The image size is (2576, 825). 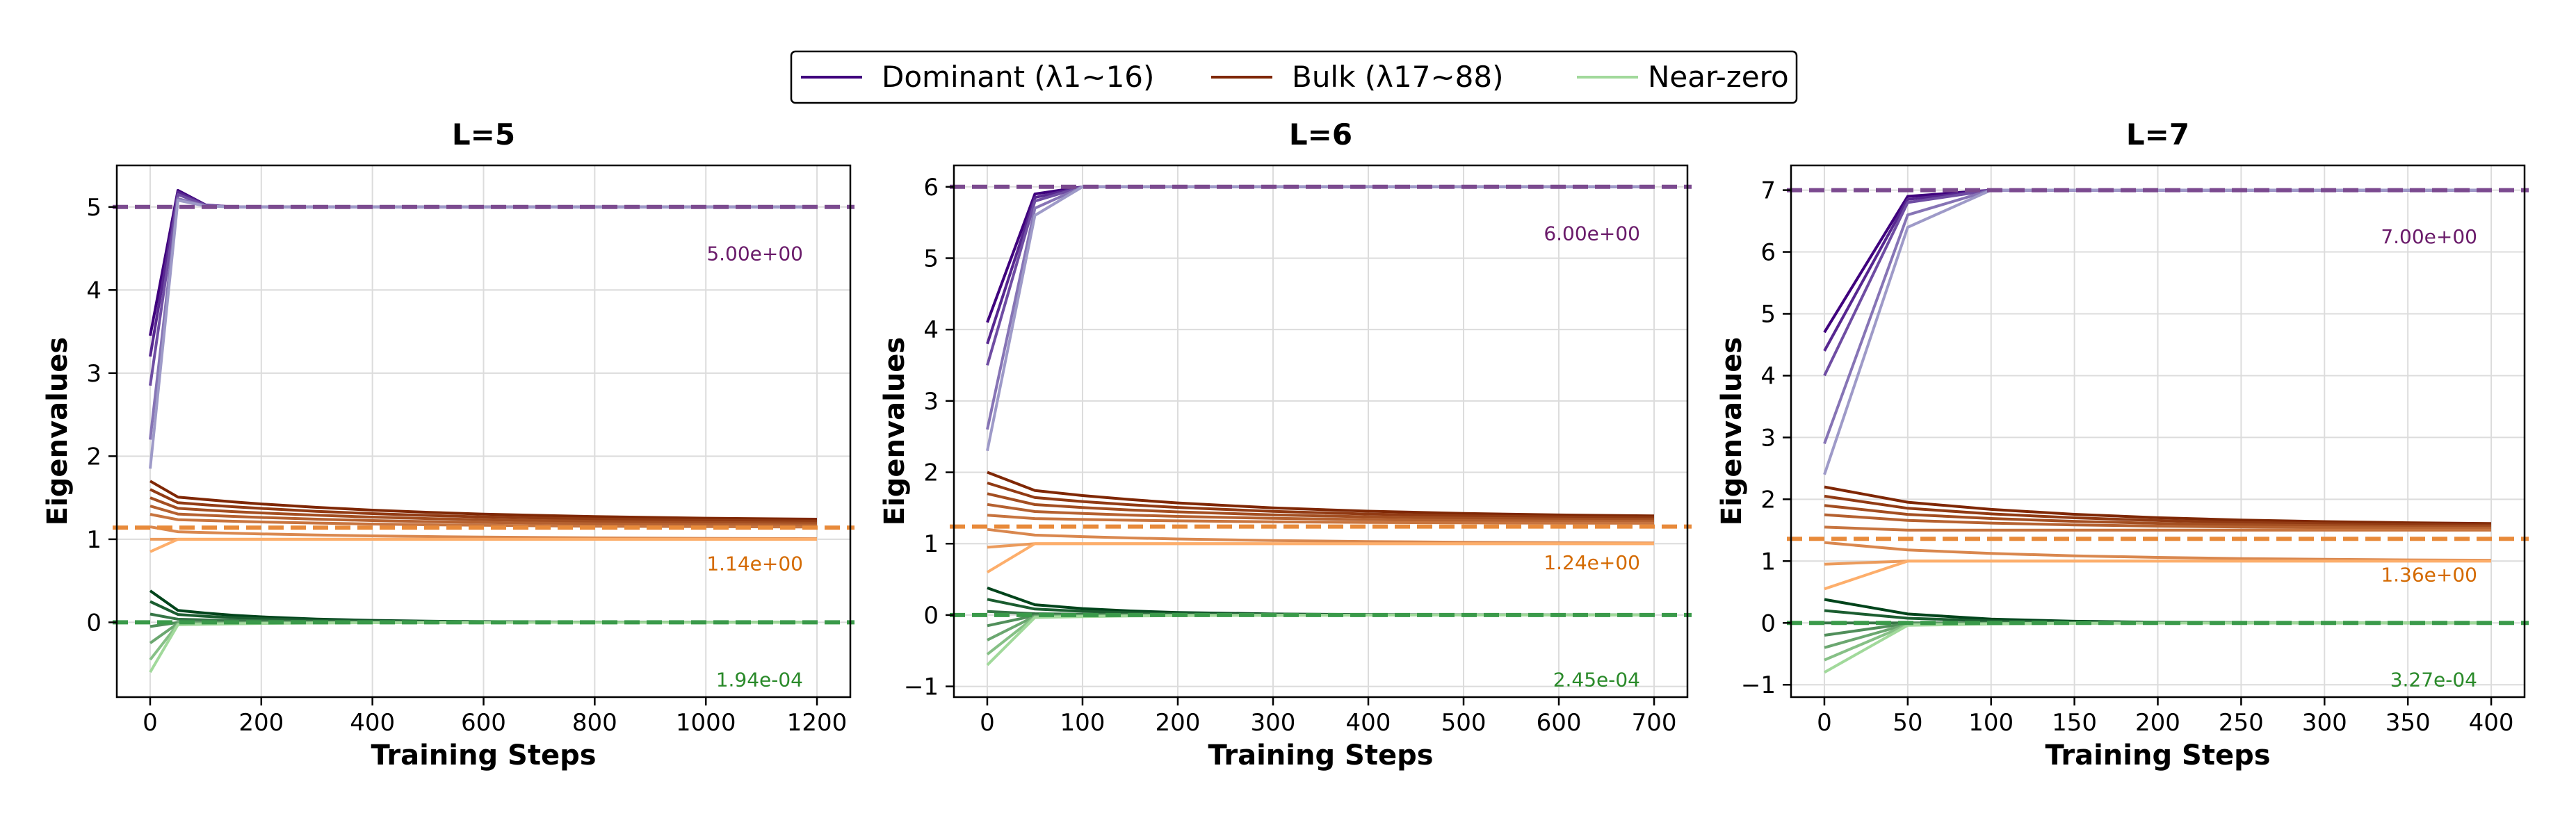 What do you see at coordinates (1592, 233) in the screenshot?
I see `dominant-annotation: 6.00e+00` at bounding box center [1592, 233].